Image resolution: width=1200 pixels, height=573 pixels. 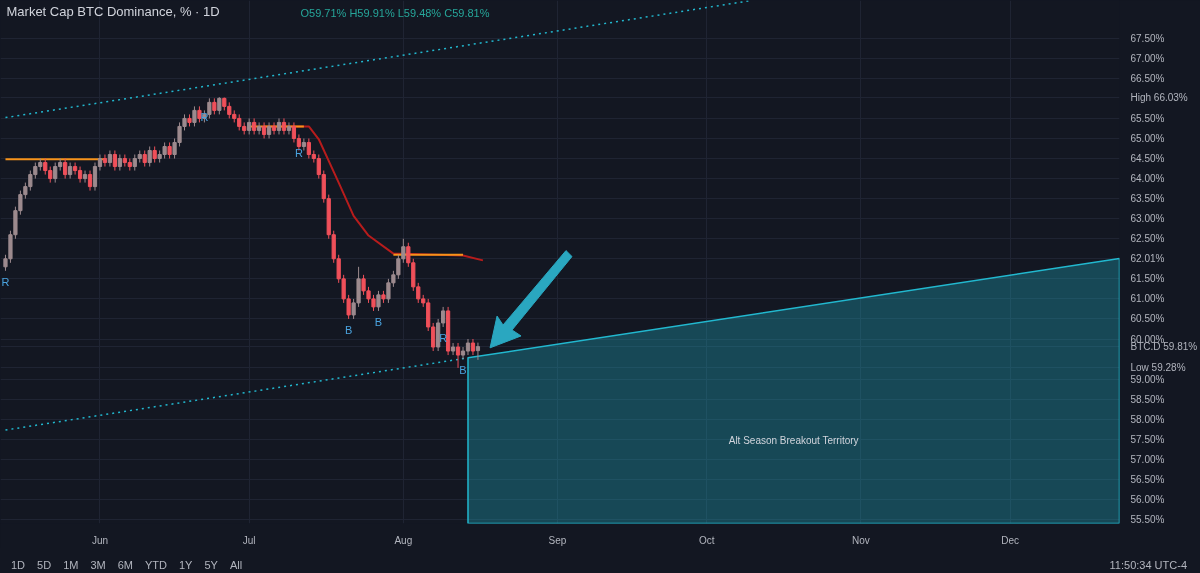 I want to click on y-tick-label: 62.50%, so click(x=1147, y=239).